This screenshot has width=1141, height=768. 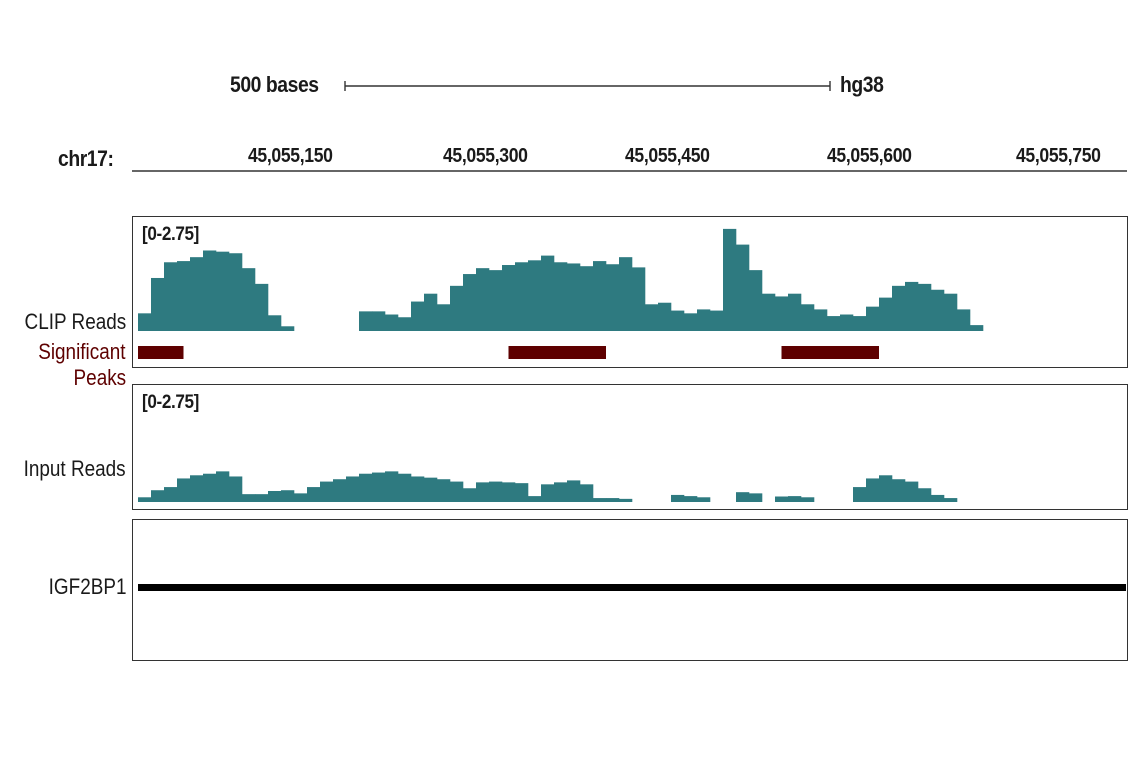 What do you see at coordinates (508, 352) in the screenshot?
I see `significant-peaks-series` at bounding box center [508, 352].